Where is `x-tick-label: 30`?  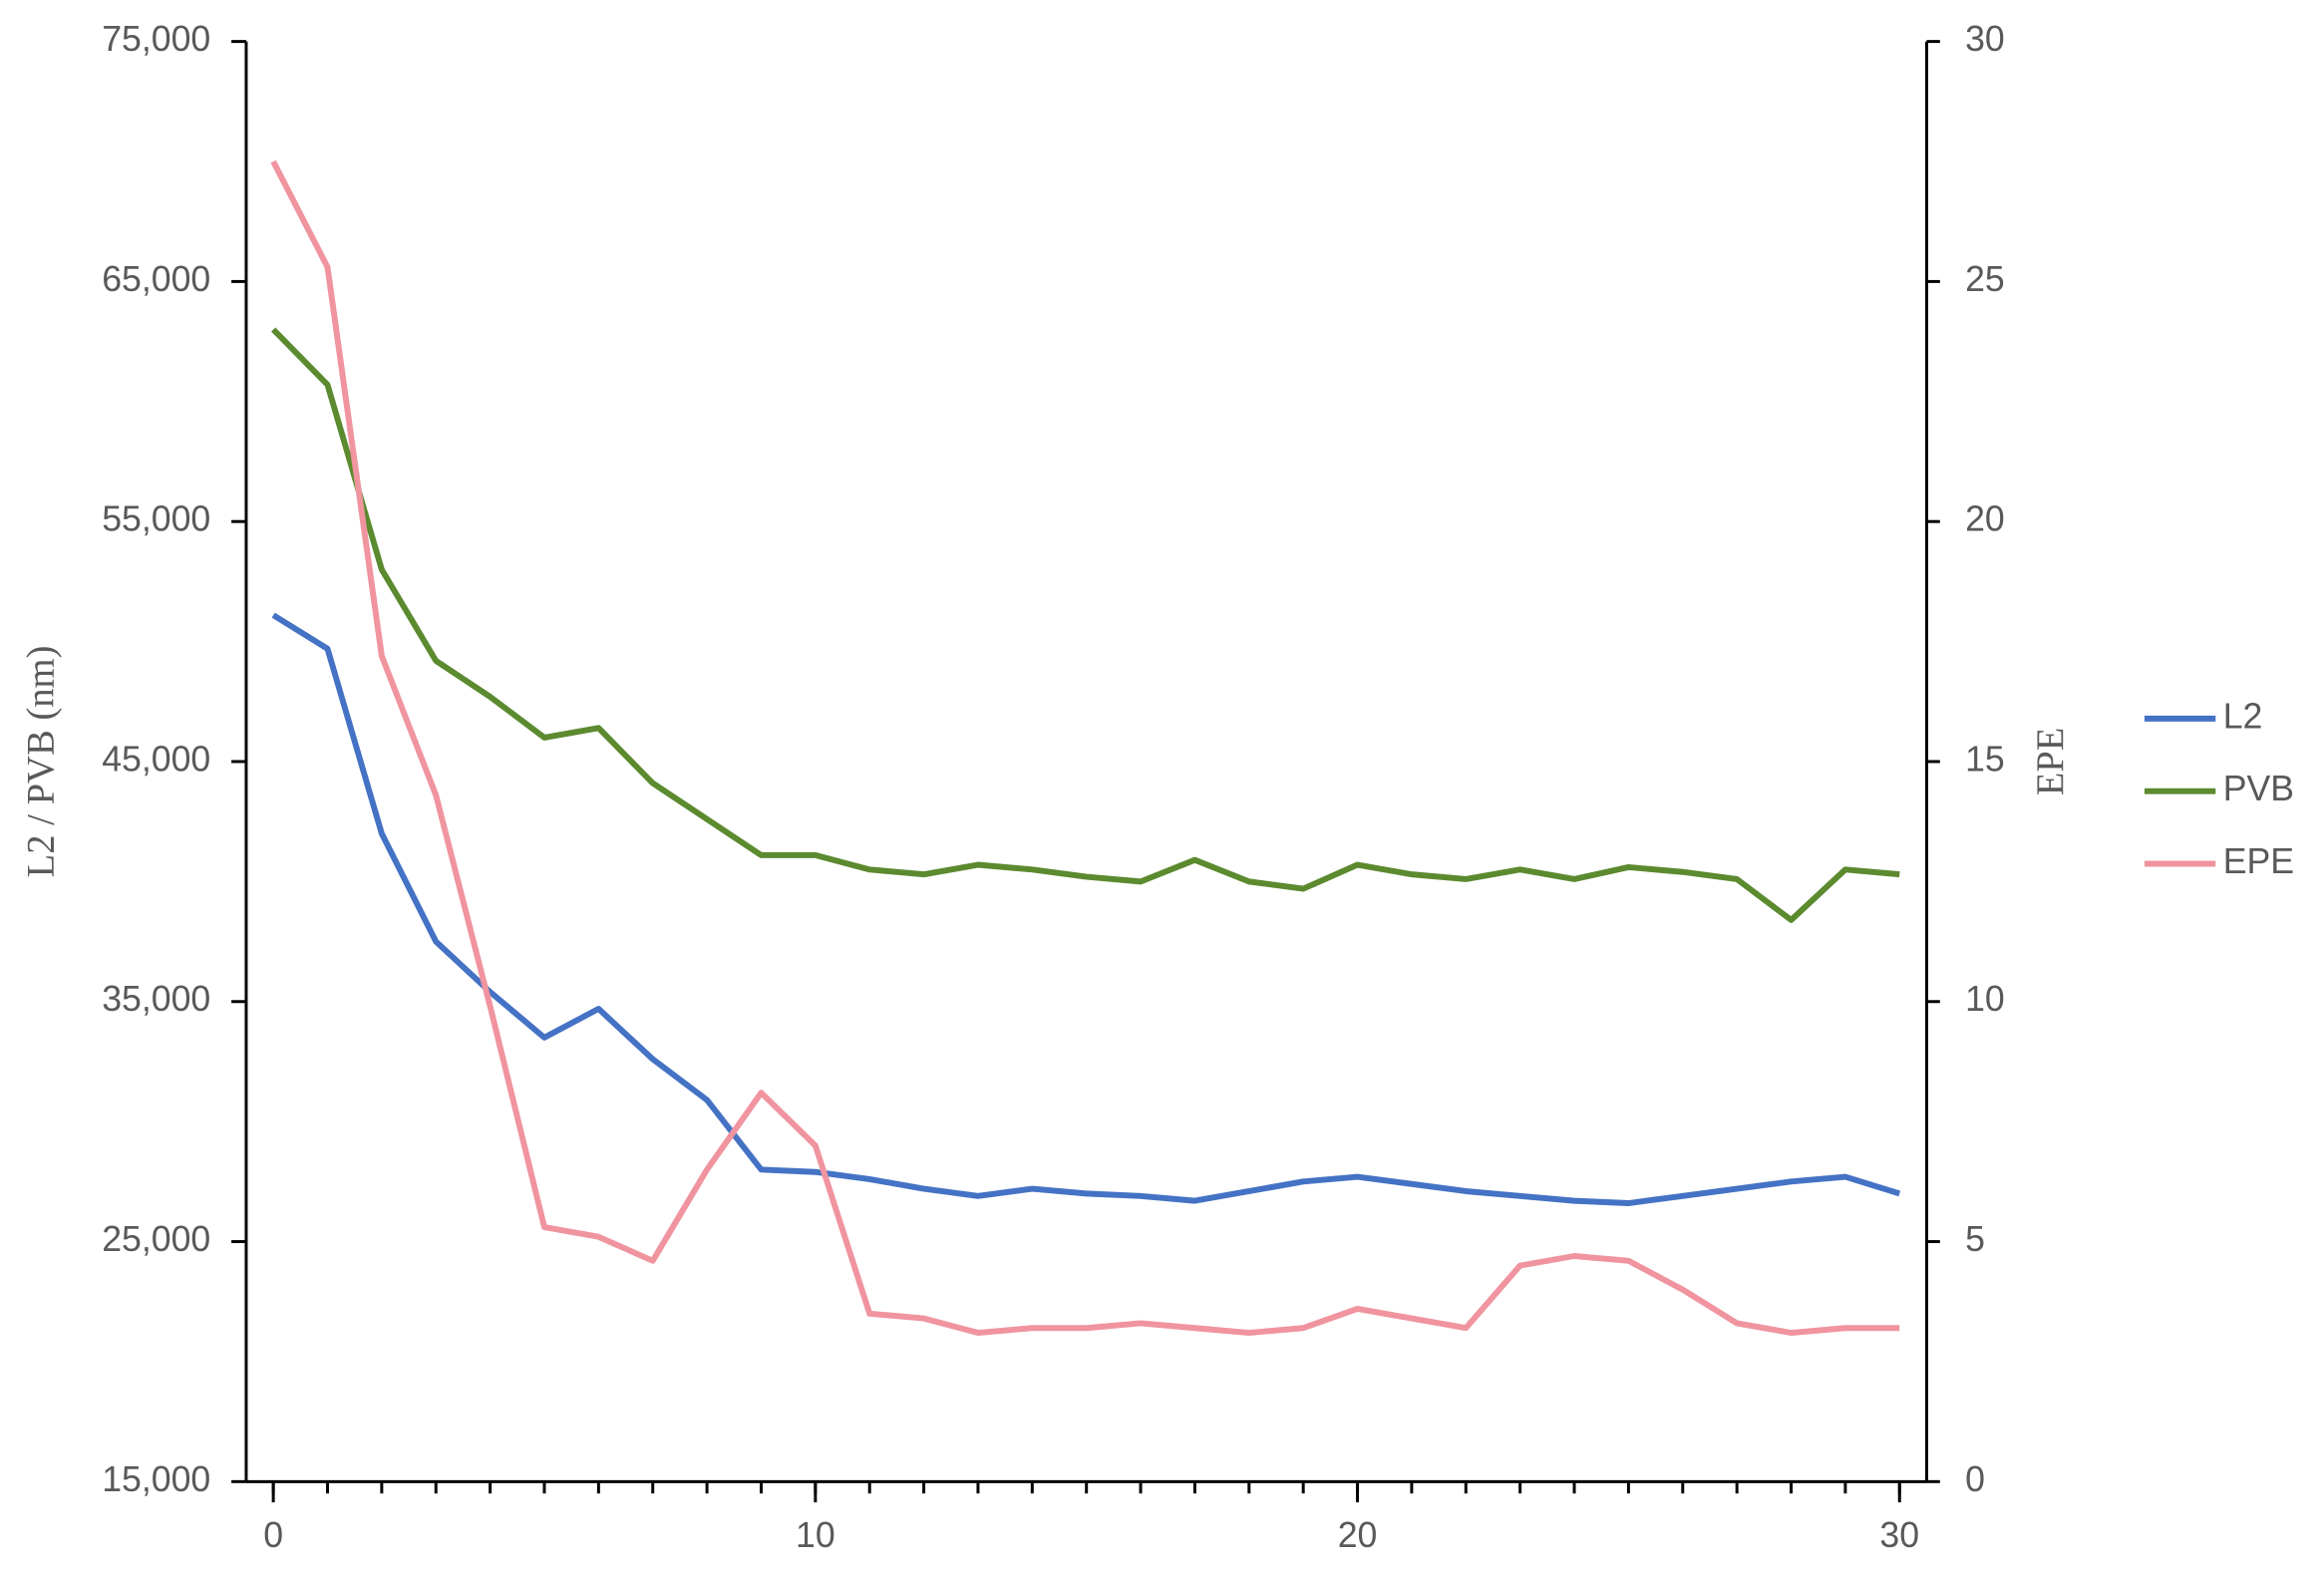 x-tick-label: 30 is located at coordinates (1899, 1535).